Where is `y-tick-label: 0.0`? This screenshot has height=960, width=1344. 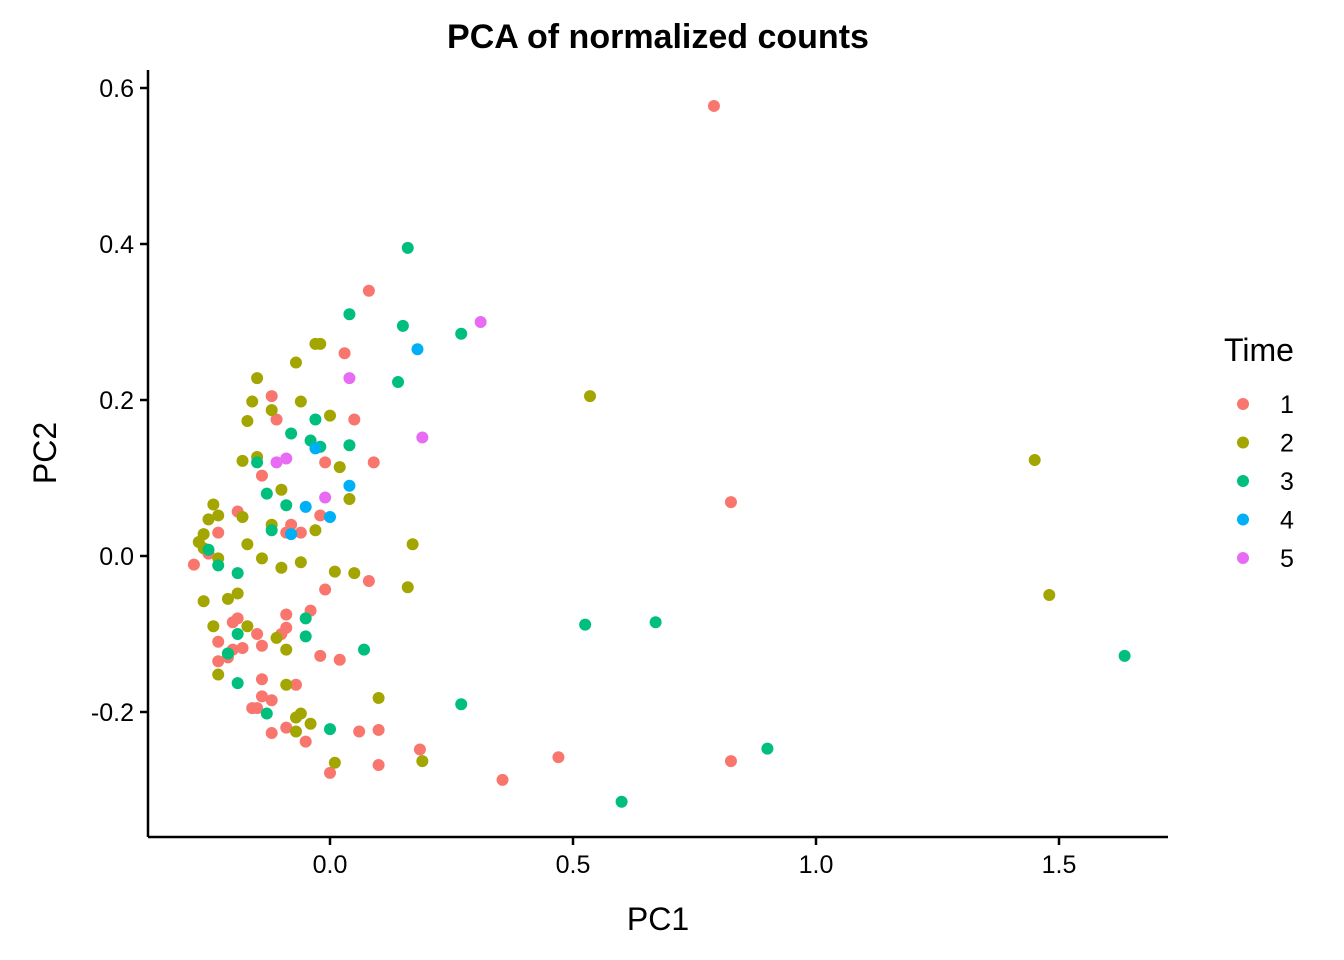 y-tick-label: 0.0 is located at coordinates (116, 557).